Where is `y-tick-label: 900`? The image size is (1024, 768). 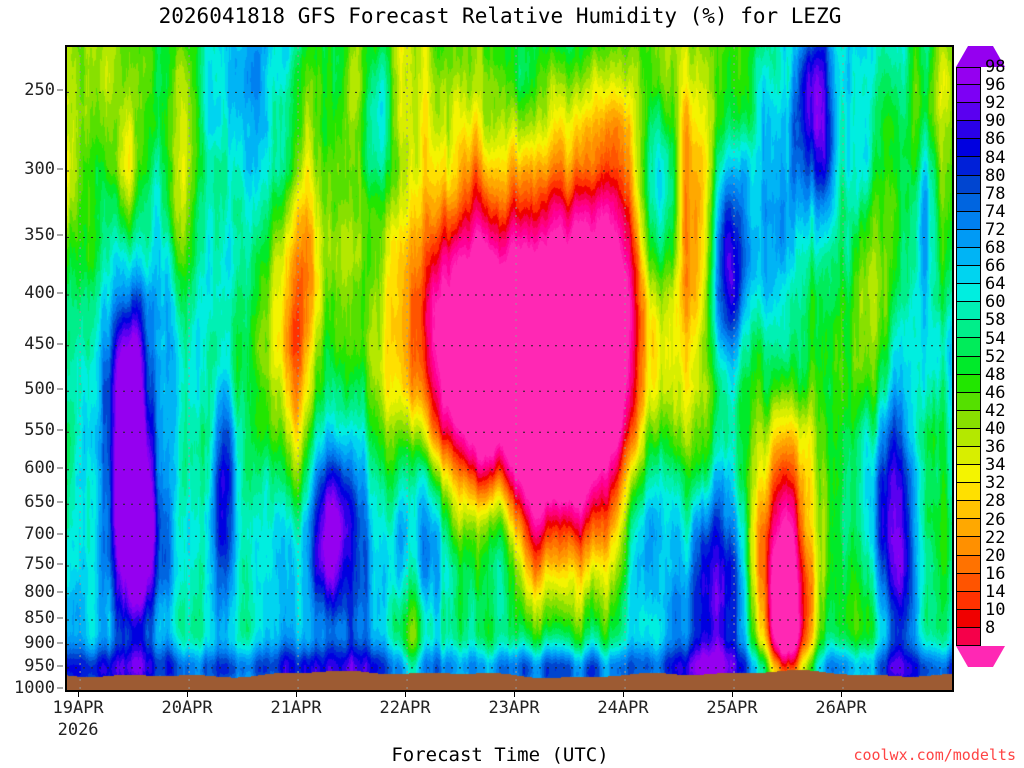 y-tick-label: 900 is located at coordinates (39, 642).